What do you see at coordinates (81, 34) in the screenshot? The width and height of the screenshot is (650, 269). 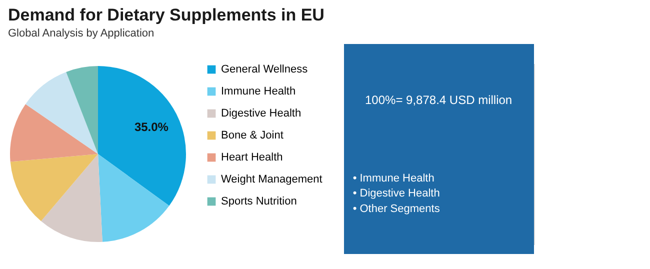 I see `chart-subtitle: Global Analysis by Application` at bounding box center [81, 34].